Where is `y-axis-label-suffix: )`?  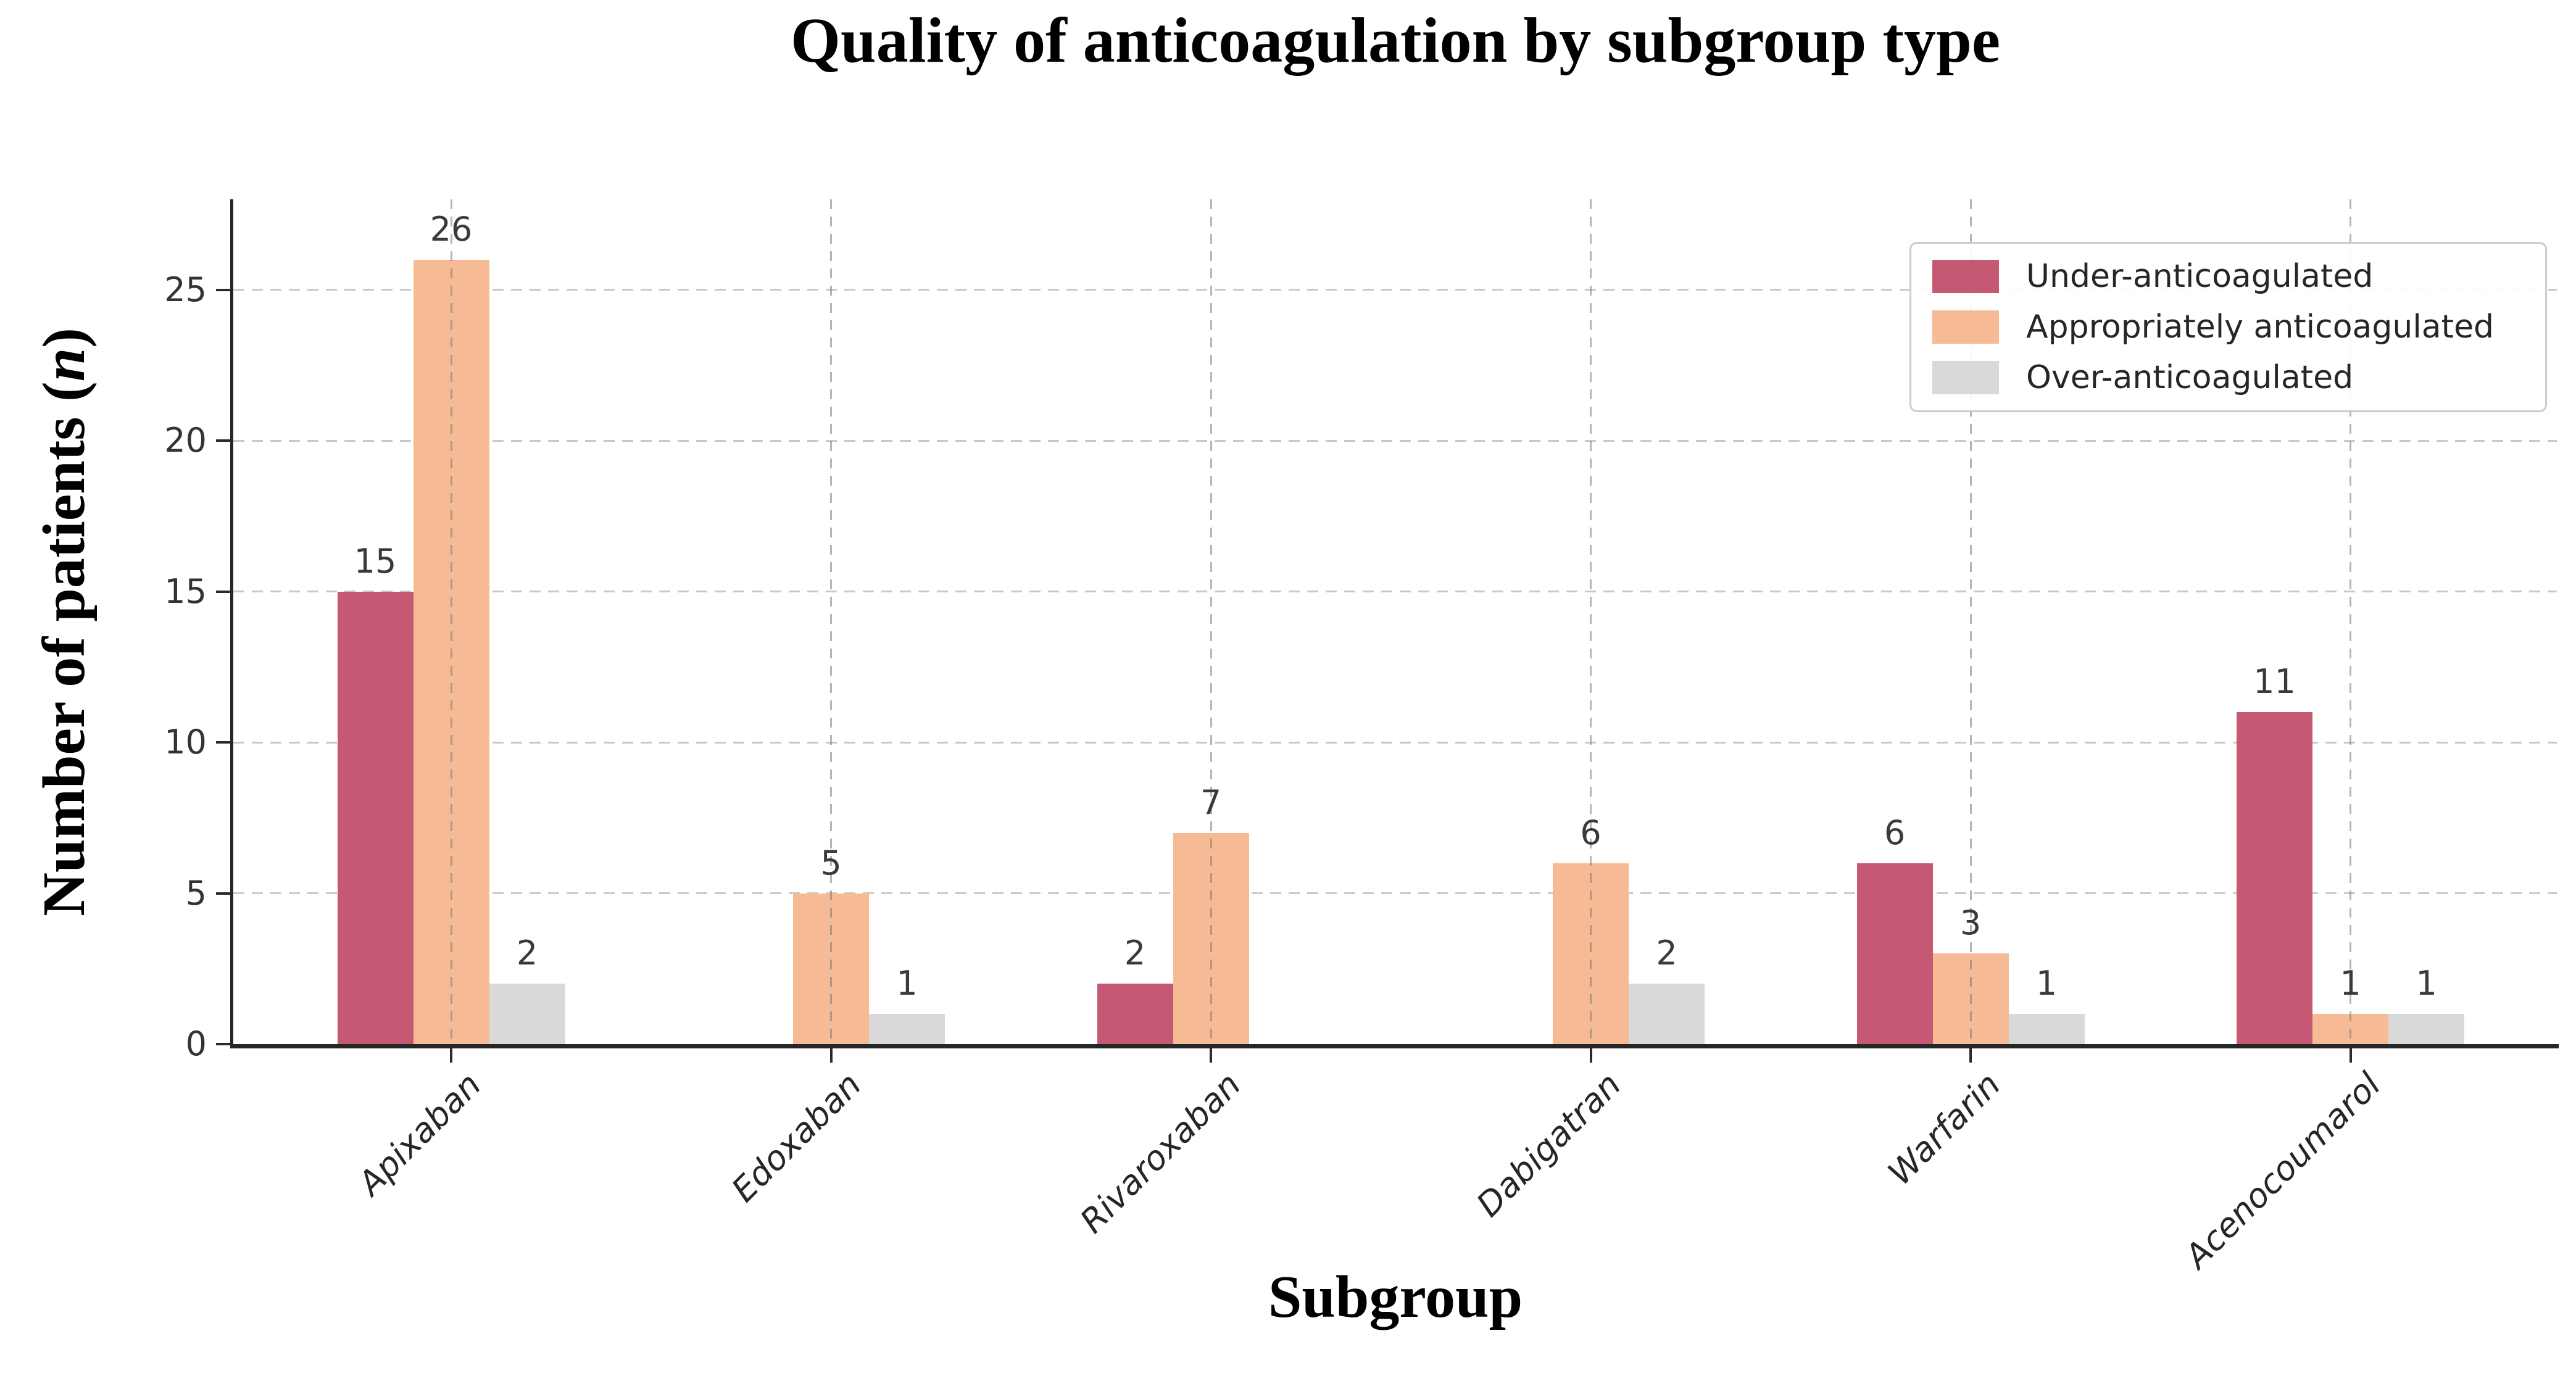 y-axis-label-suffix: ) is located at coordinates (64, 338).